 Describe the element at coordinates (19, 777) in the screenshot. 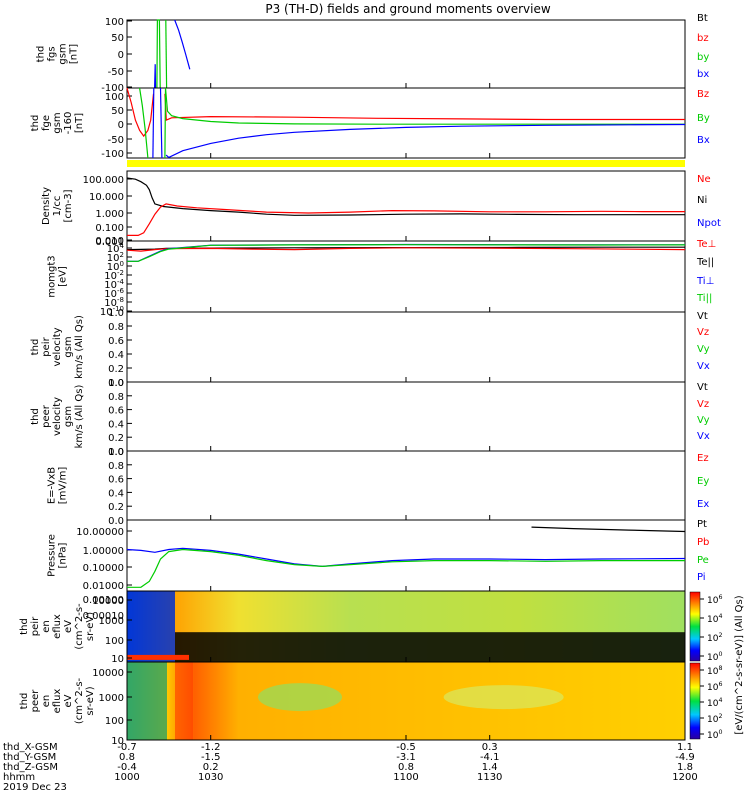

I see `x-axis-row-label: hhmm` at that location.